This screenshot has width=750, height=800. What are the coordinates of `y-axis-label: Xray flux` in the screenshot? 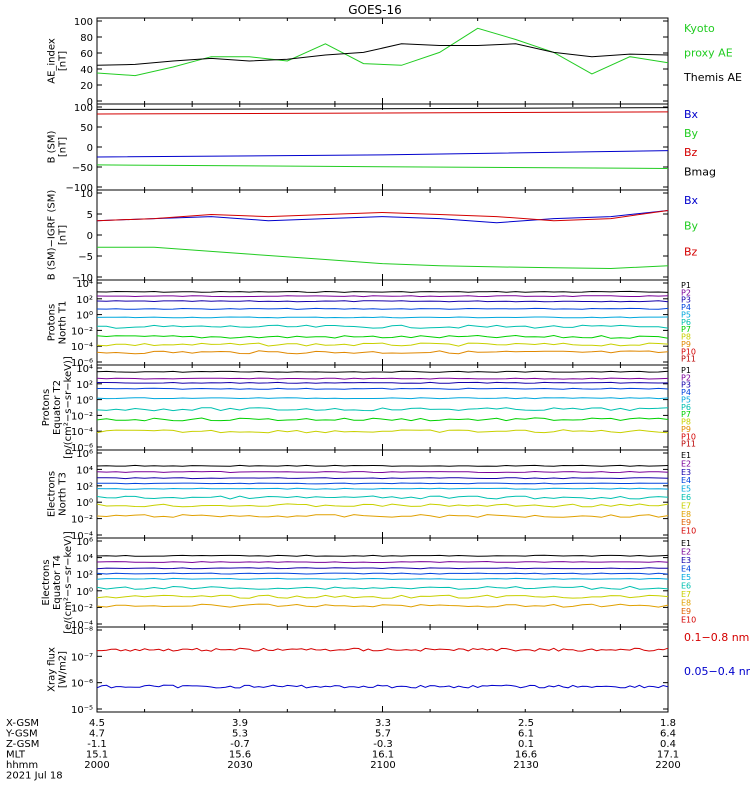 It's located at (52, 669).